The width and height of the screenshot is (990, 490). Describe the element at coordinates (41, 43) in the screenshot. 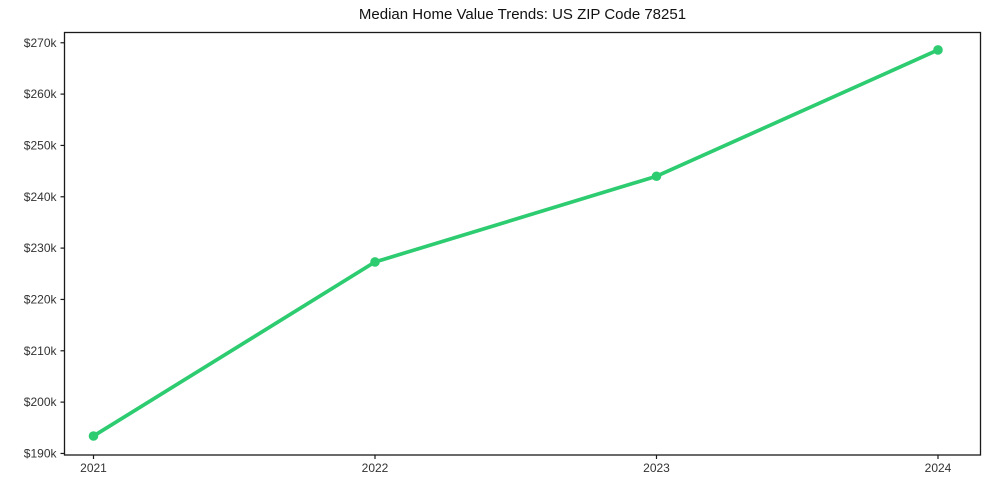

I see `y-tick-label: $270k` at that location.